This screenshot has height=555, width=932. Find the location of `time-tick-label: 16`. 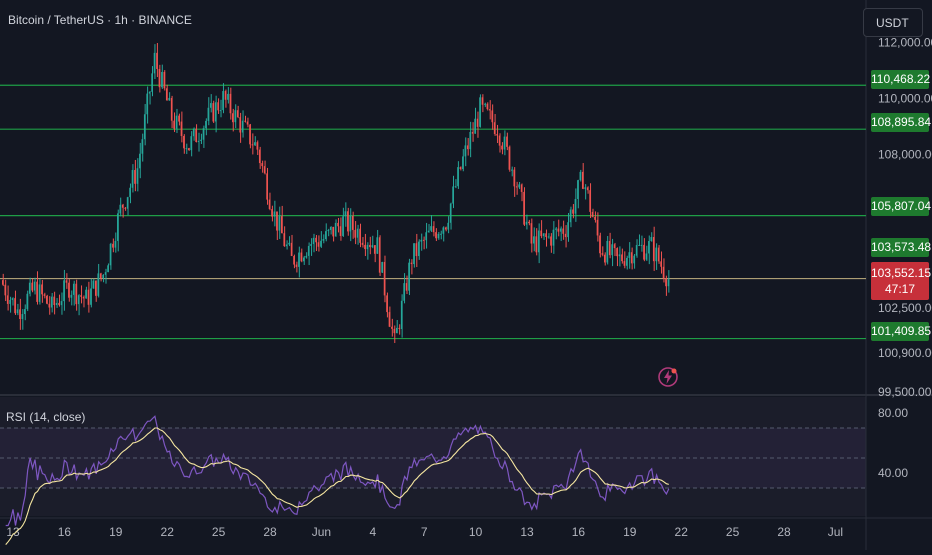

time-tick-label: 16 is located at coordinates (579, 532).